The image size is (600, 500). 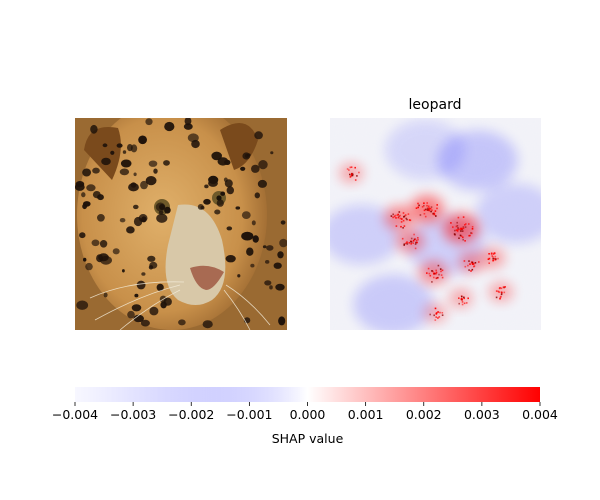 I want to click on colorbar-tick-label: 0.003, so click(x=482, y=414).